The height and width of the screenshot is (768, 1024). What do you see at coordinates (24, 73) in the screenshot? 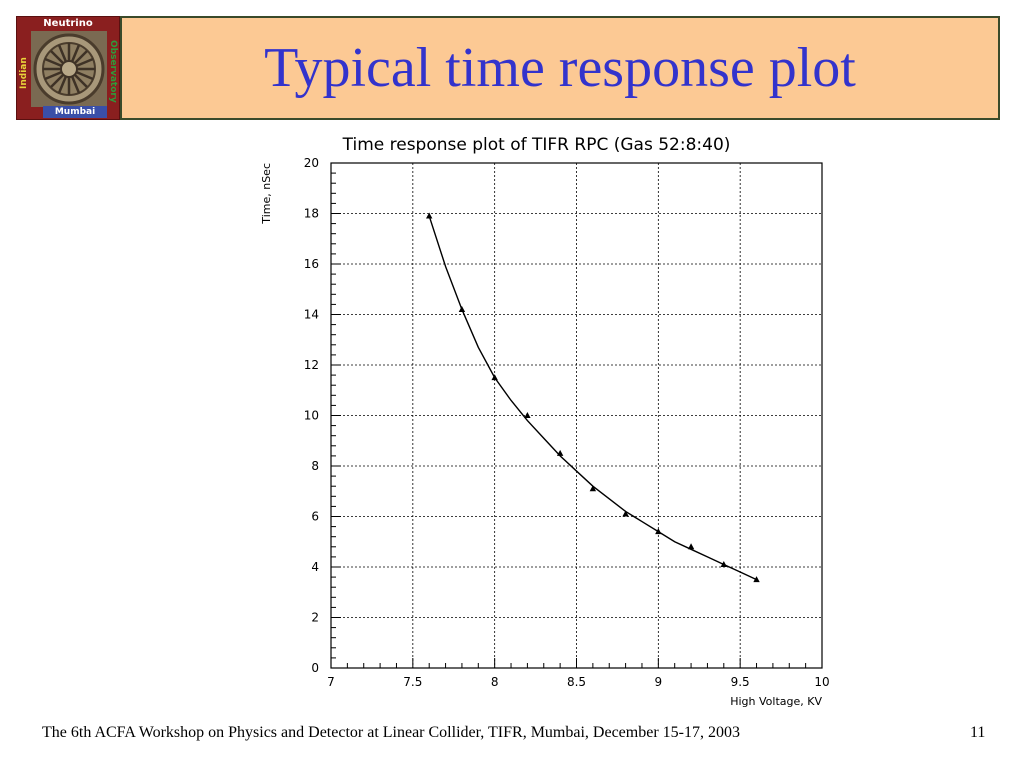
I see `logo-left-text: Indian` at bounding box center [24, 73].